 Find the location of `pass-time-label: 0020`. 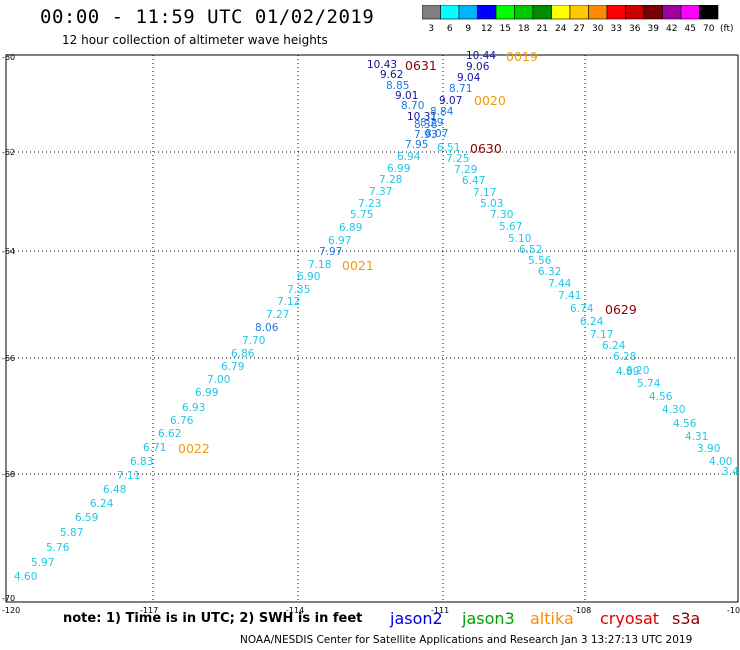

pass-time-label: 0020 is located at coordinates (490, 100).